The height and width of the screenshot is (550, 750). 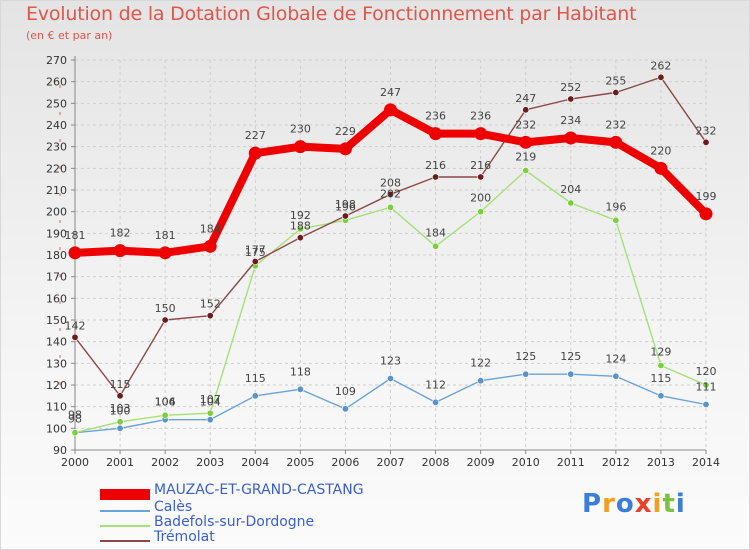 I want to click on data-label-cal-s: 124, so click(x=615, y=358).